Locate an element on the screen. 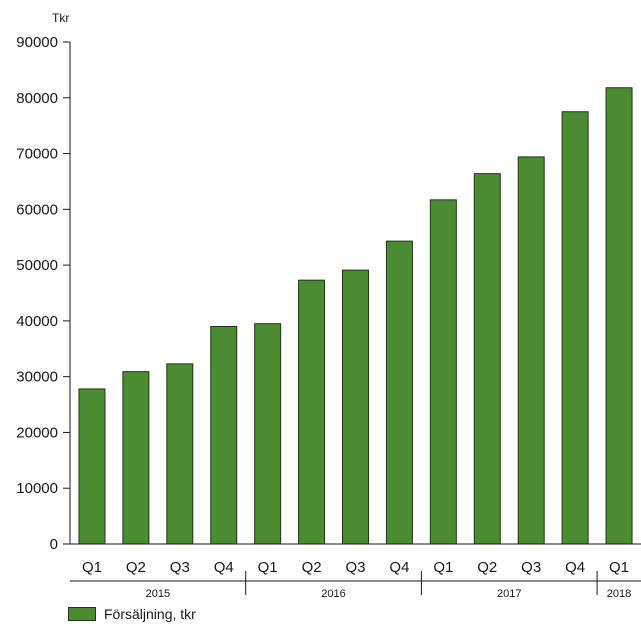 The height and width of the screenshot is (628, 641). y-tick-label: 40000 is located at coordinates (37, 321).